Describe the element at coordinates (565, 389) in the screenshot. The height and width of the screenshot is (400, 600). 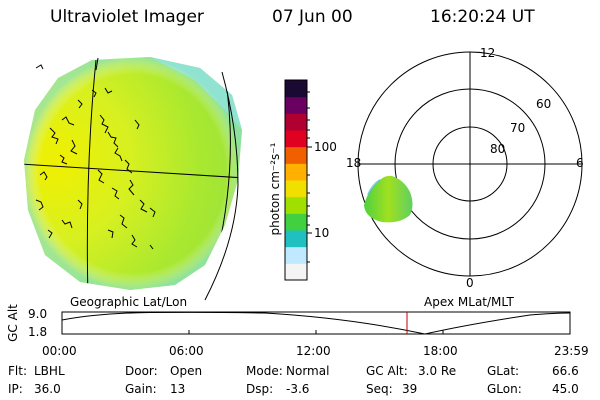
I see `param-value: 45.0` at that location.